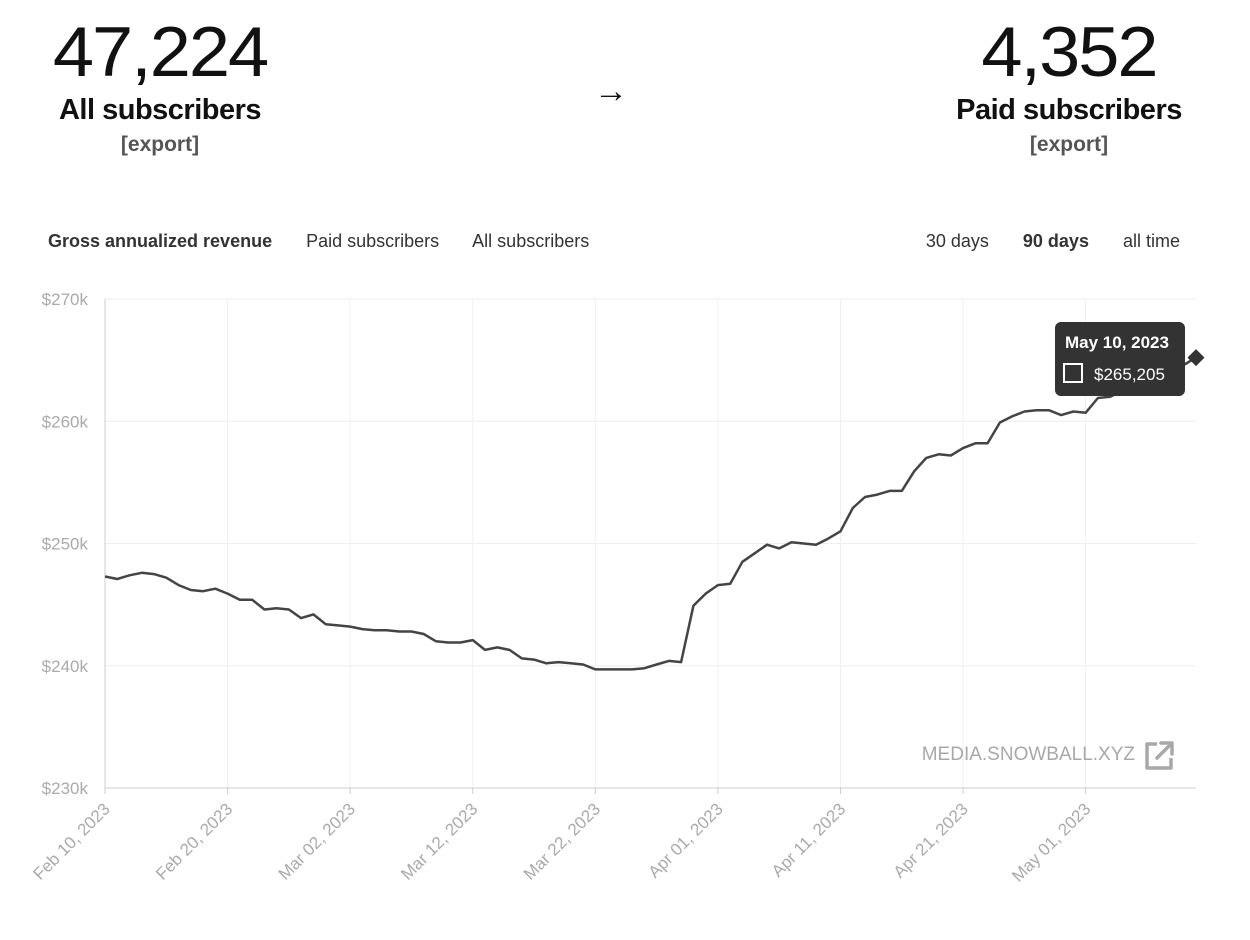 The width and height of the screenshot is (1250, 940). I want to click on all-subscribers-export-link: [export], so click(160, 144).